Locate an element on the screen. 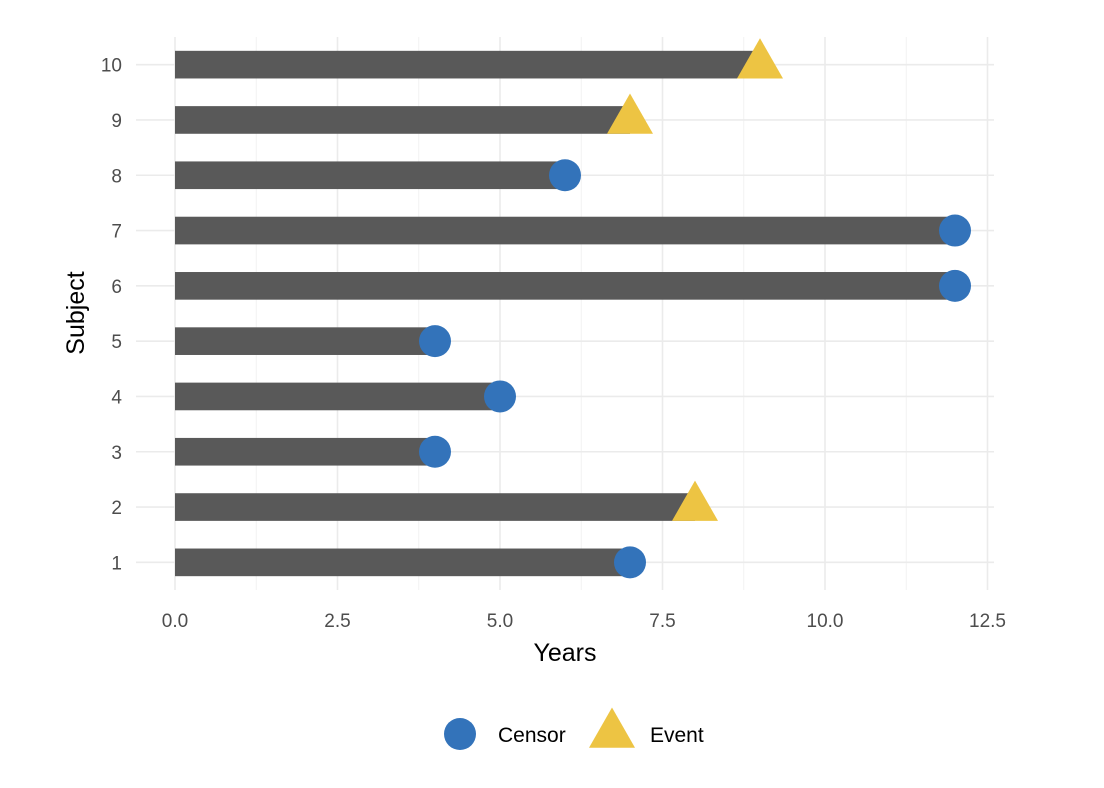 This screenshot has width=1104, height=788. x-tick-label: 10.0 is located at coordinates (825, 621).